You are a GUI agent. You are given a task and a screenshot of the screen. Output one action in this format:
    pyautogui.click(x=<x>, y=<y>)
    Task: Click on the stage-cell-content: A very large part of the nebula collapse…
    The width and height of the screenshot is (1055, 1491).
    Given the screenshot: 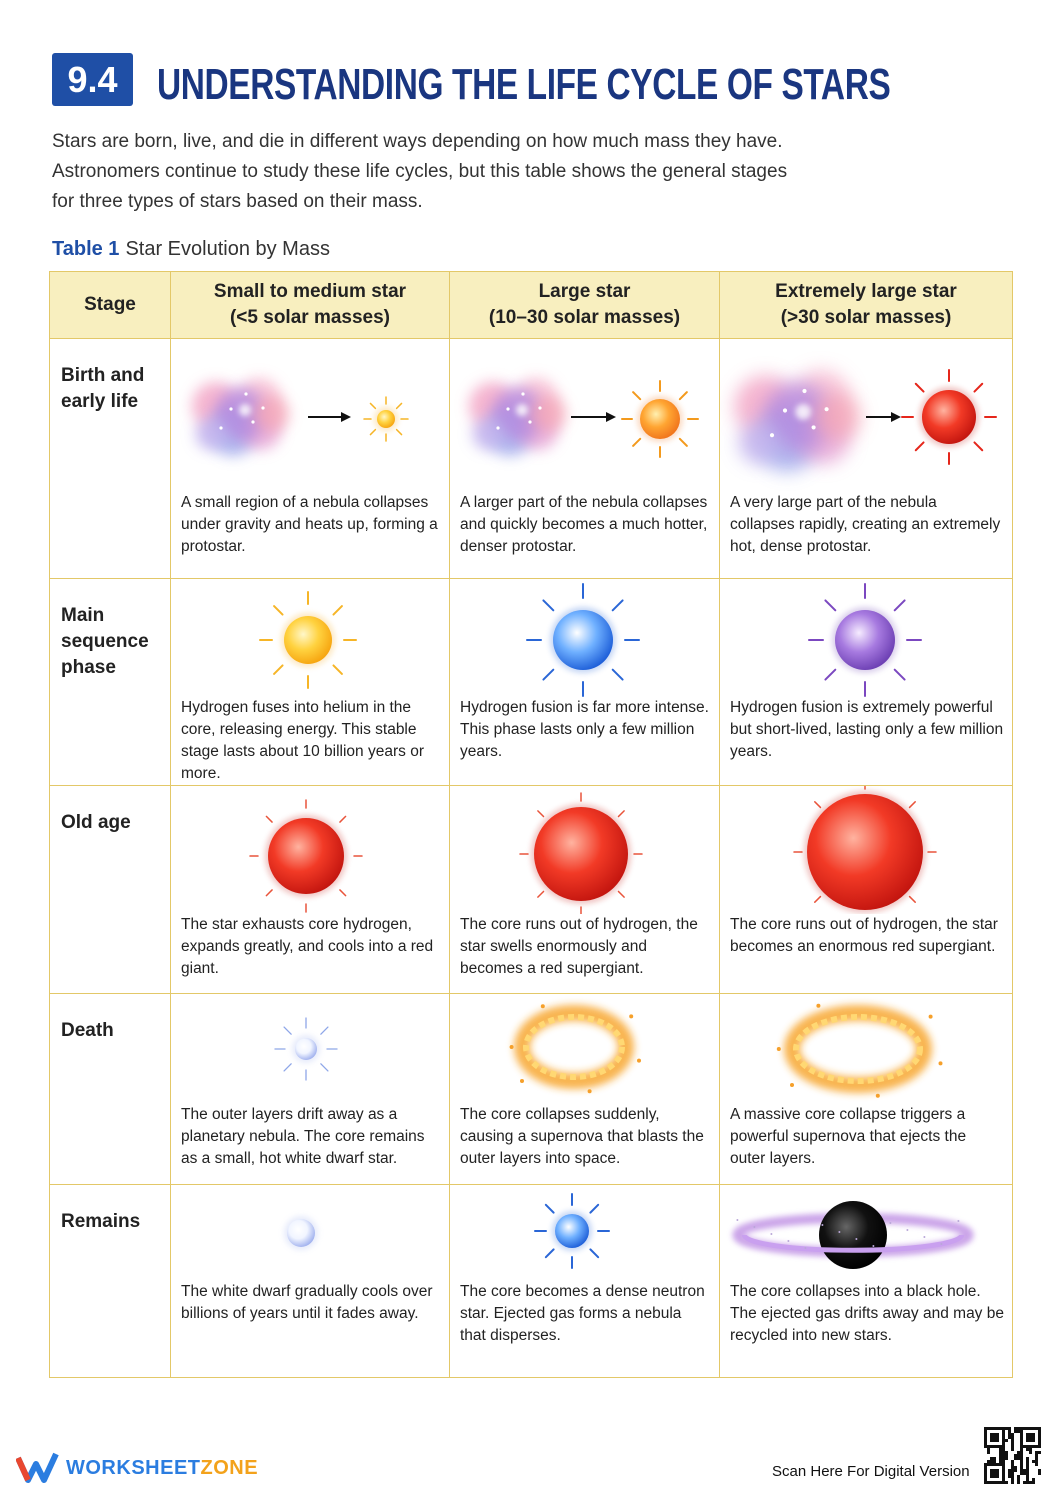 What is the action you would take?
    pyautogui.click(x=866, y=458)
    